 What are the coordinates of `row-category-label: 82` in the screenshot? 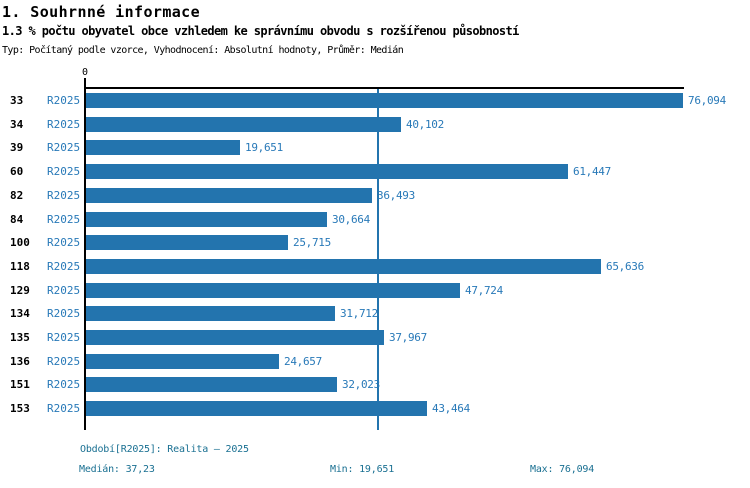 It's located at (17, 195).